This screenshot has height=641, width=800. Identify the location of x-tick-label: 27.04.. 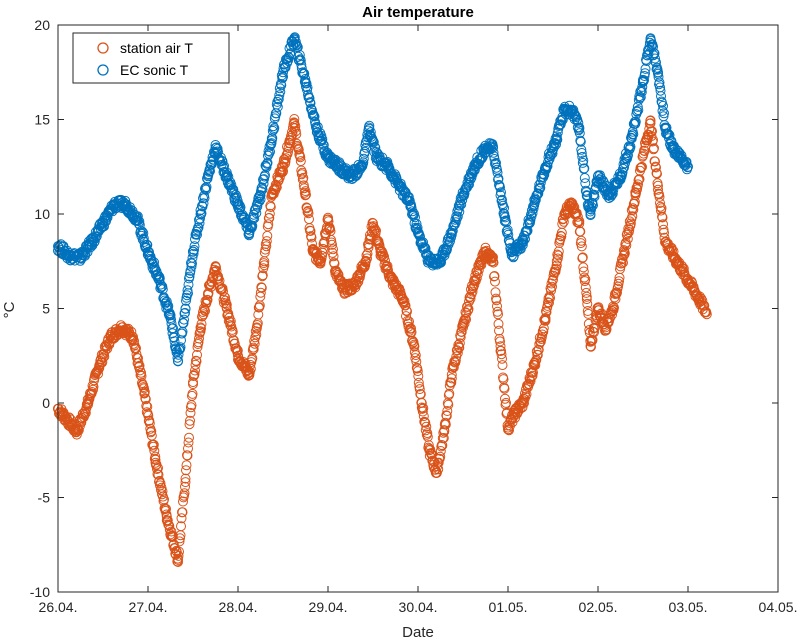
(148, 607).